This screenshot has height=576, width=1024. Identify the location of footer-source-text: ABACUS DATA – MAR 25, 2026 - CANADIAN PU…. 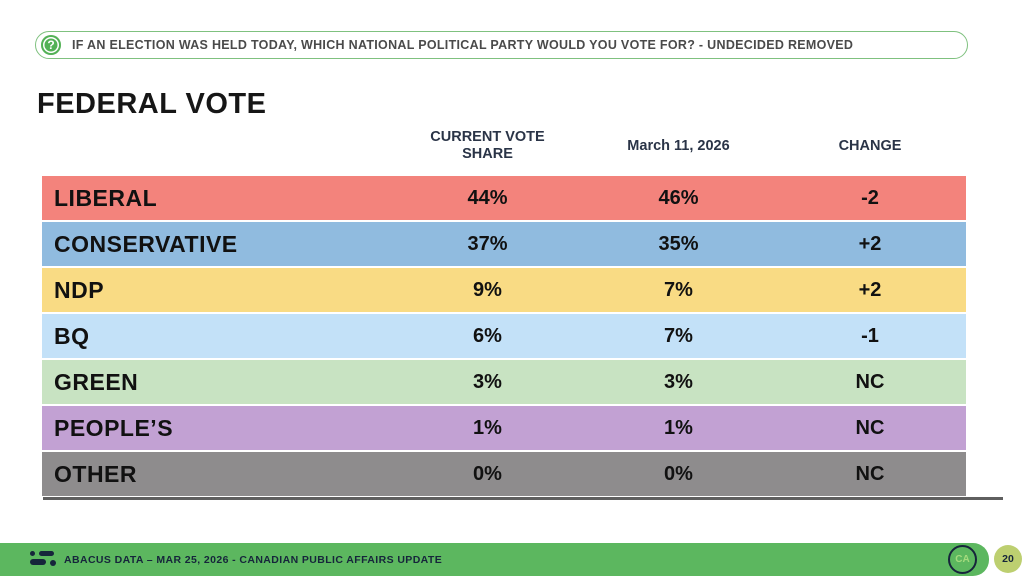
(253, 559).